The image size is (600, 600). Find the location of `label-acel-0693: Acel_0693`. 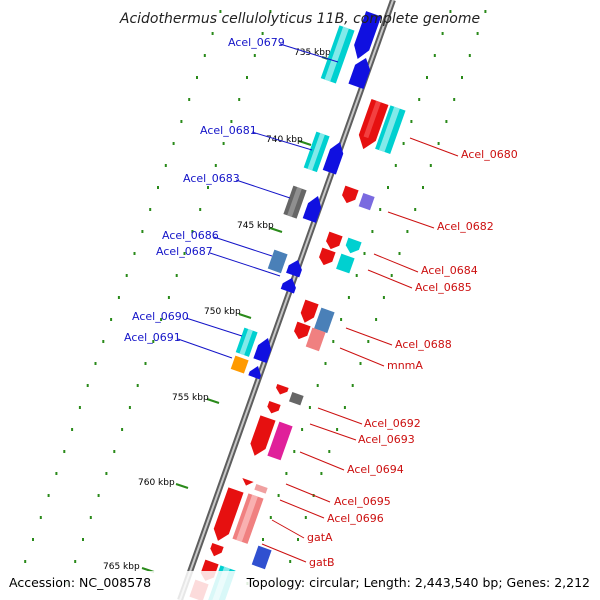

label-acel-0693: Acel_0693 is located at coordinates (386, 439).